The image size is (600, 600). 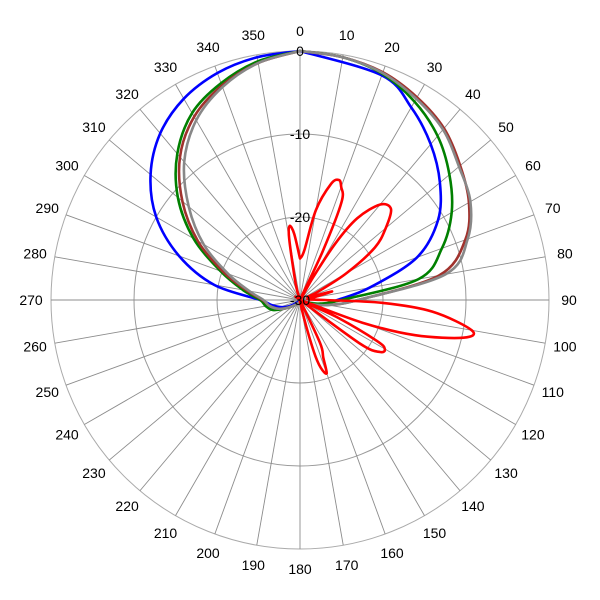 What do you see at coordinates (94, 473) in the screenshot?
I see `angle-label: 230` at bounding box center [94, 473].